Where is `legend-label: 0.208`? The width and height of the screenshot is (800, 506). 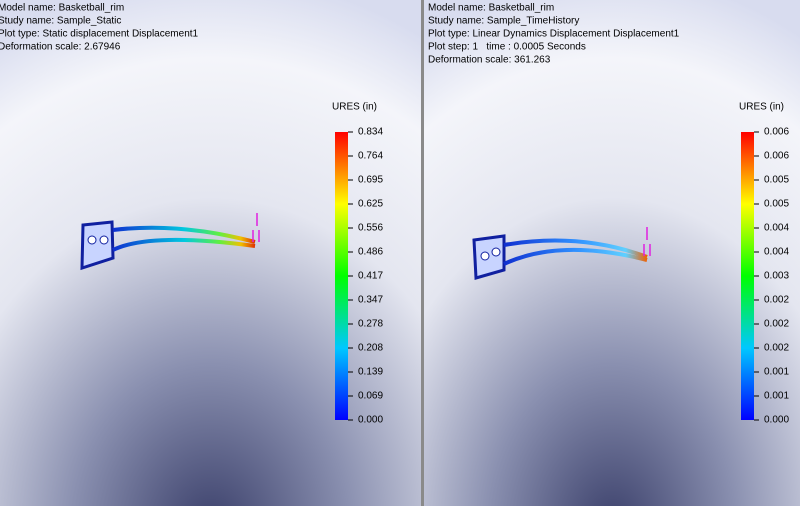
legend-label: 0.208 is located at coordinates (370, 348).